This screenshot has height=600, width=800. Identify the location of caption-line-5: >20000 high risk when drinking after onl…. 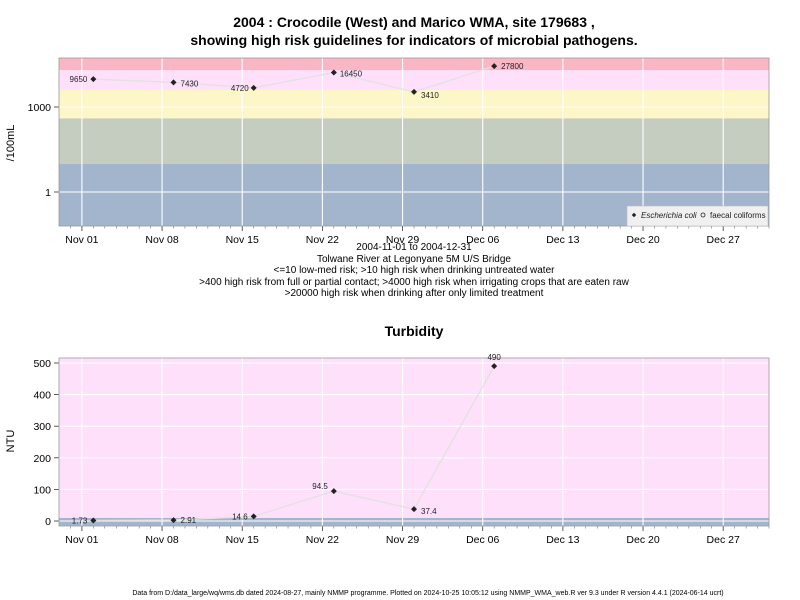
(414, 293).